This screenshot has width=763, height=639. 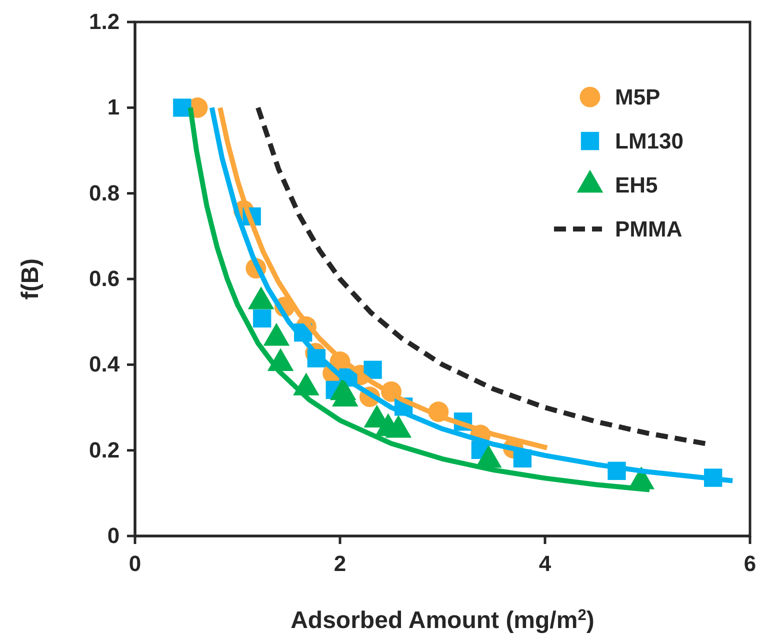 I want to click on x-tick-label: 0, so click(x=135, y=563).